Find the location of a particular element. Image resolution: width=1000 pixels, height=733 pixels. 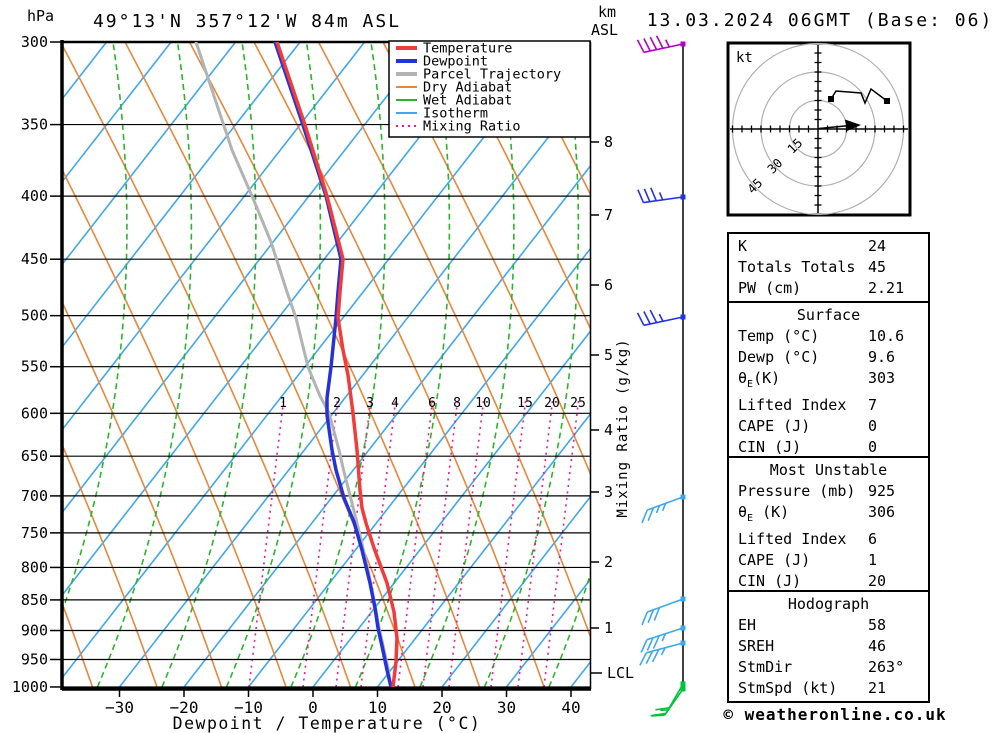

stat-value: 7 is located at coordinates (873, 405).